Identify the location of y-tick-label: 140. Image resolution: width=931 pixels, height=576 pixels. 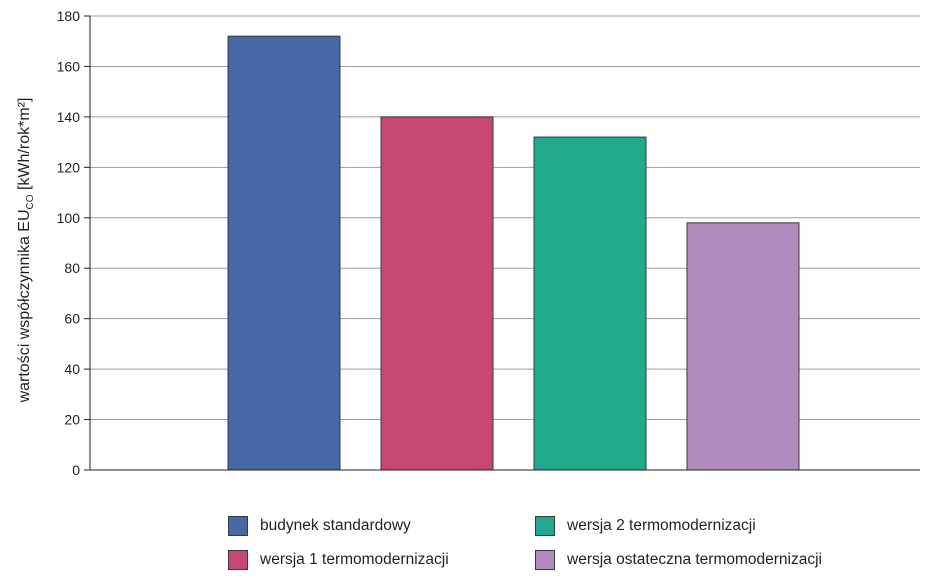
(69, 117).